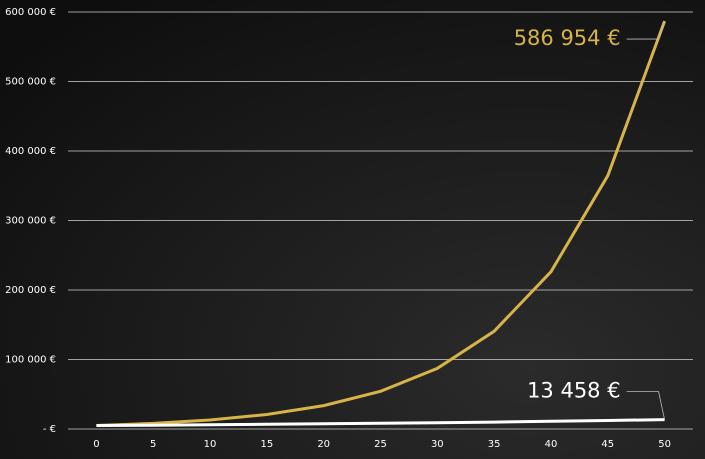  I want to click on x-tick-label: 0, so click(96, 444).